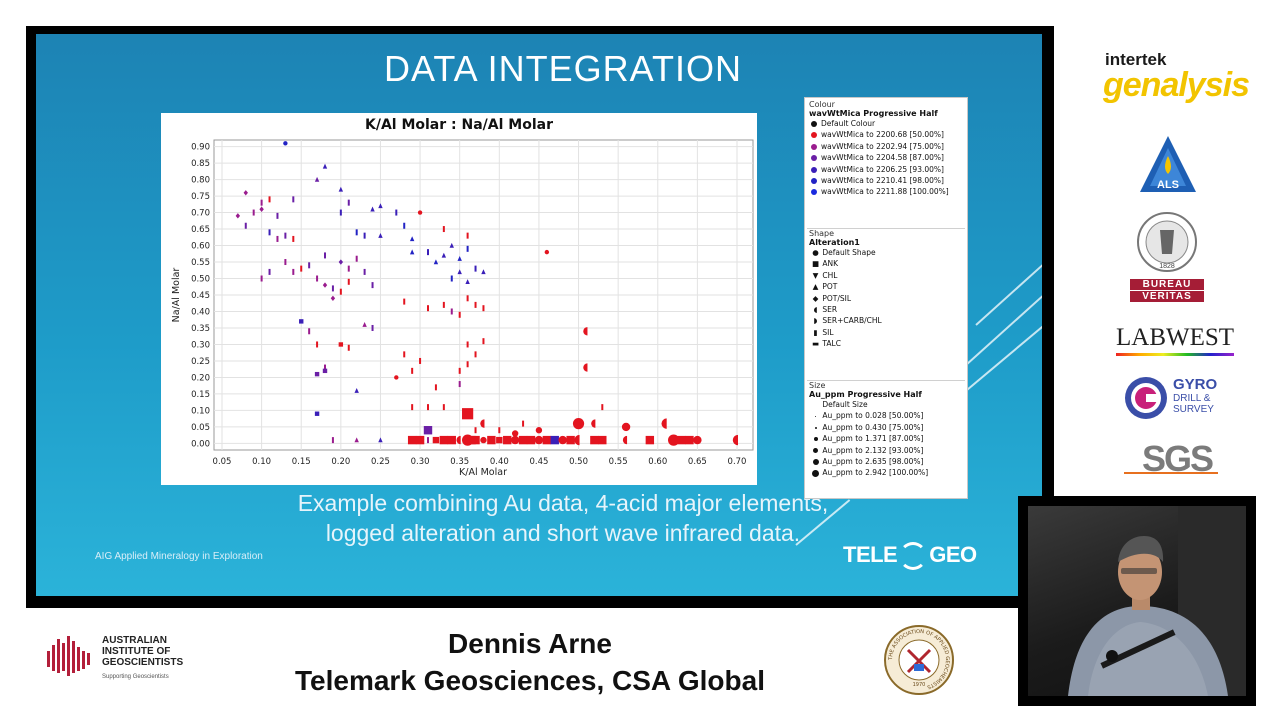 This screenshot has width=1280, height=720. Describe the element at coordinates (886, 320) in the screenshot. I see `legend-shape-item: ◗ SER+CARB/CHL` at that location.